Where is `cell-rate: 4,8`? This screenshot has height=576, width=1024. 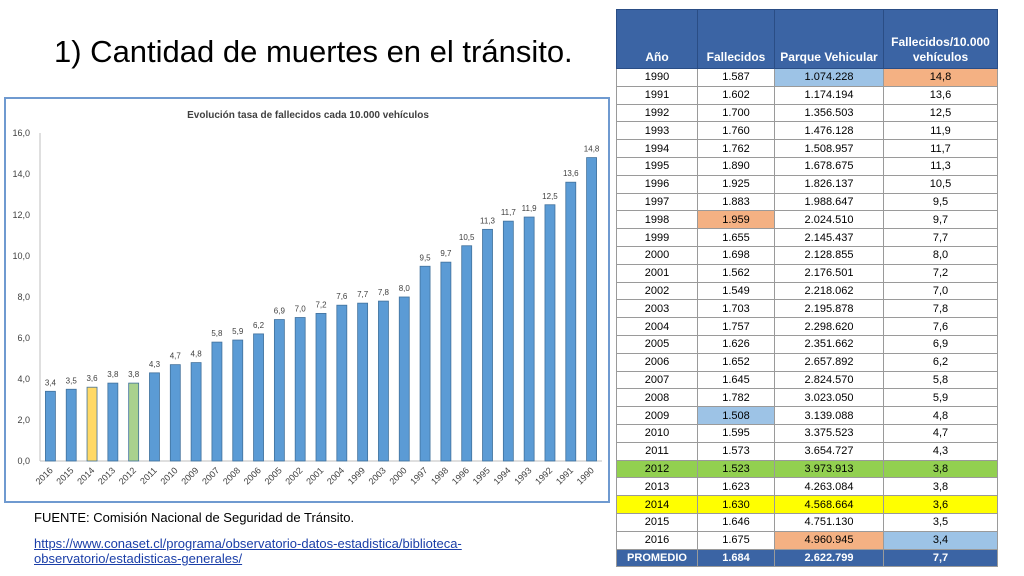 cell-rate: 4,8 is located at coordinates (940, 415).